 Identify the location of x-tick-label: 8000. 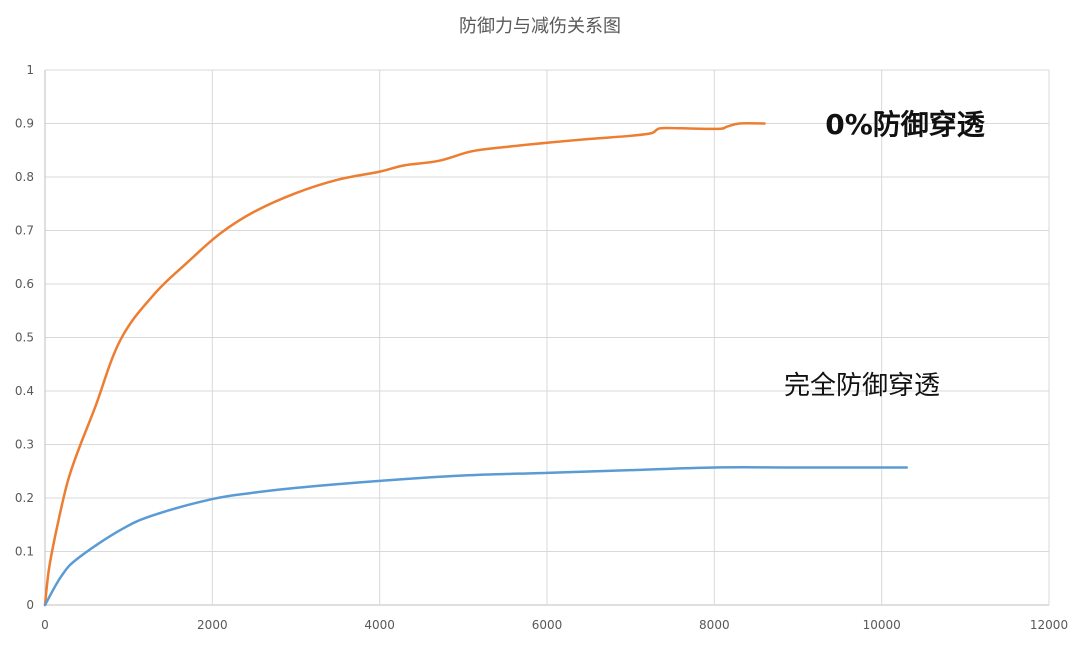
(714, 625).